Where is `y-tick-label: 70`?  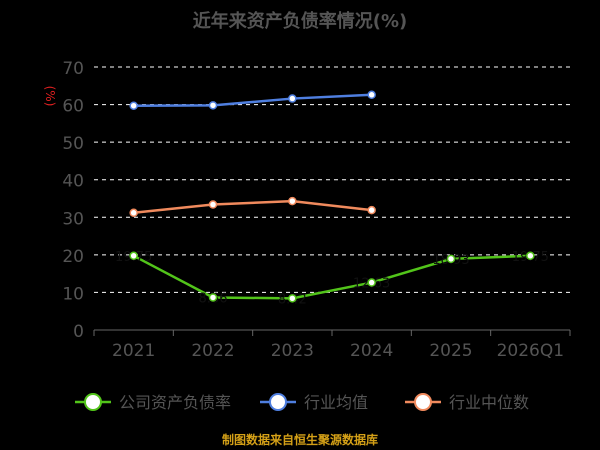 y-tick-label: 70 is located at coordinates (73, 69).